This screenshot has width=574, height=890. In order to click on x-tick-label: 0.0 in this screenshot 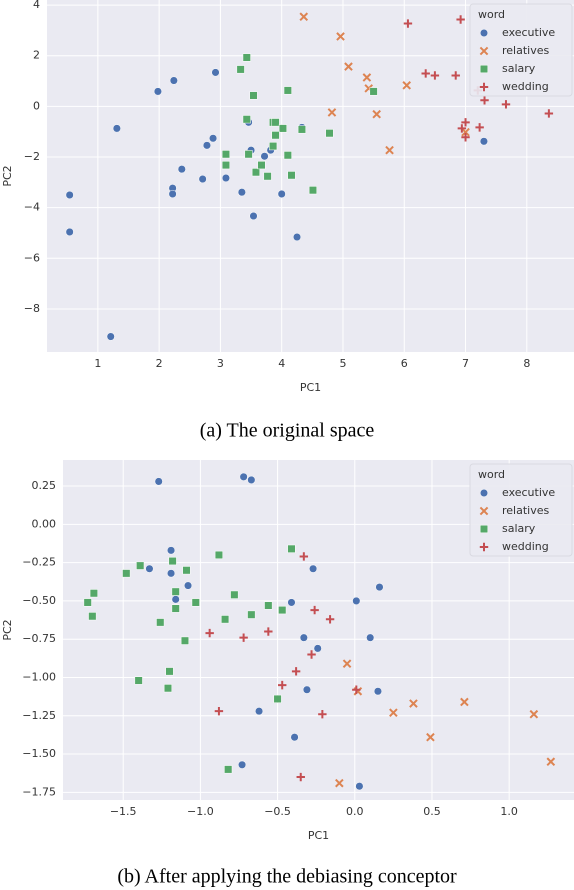, I will do `click(355, 811)`.